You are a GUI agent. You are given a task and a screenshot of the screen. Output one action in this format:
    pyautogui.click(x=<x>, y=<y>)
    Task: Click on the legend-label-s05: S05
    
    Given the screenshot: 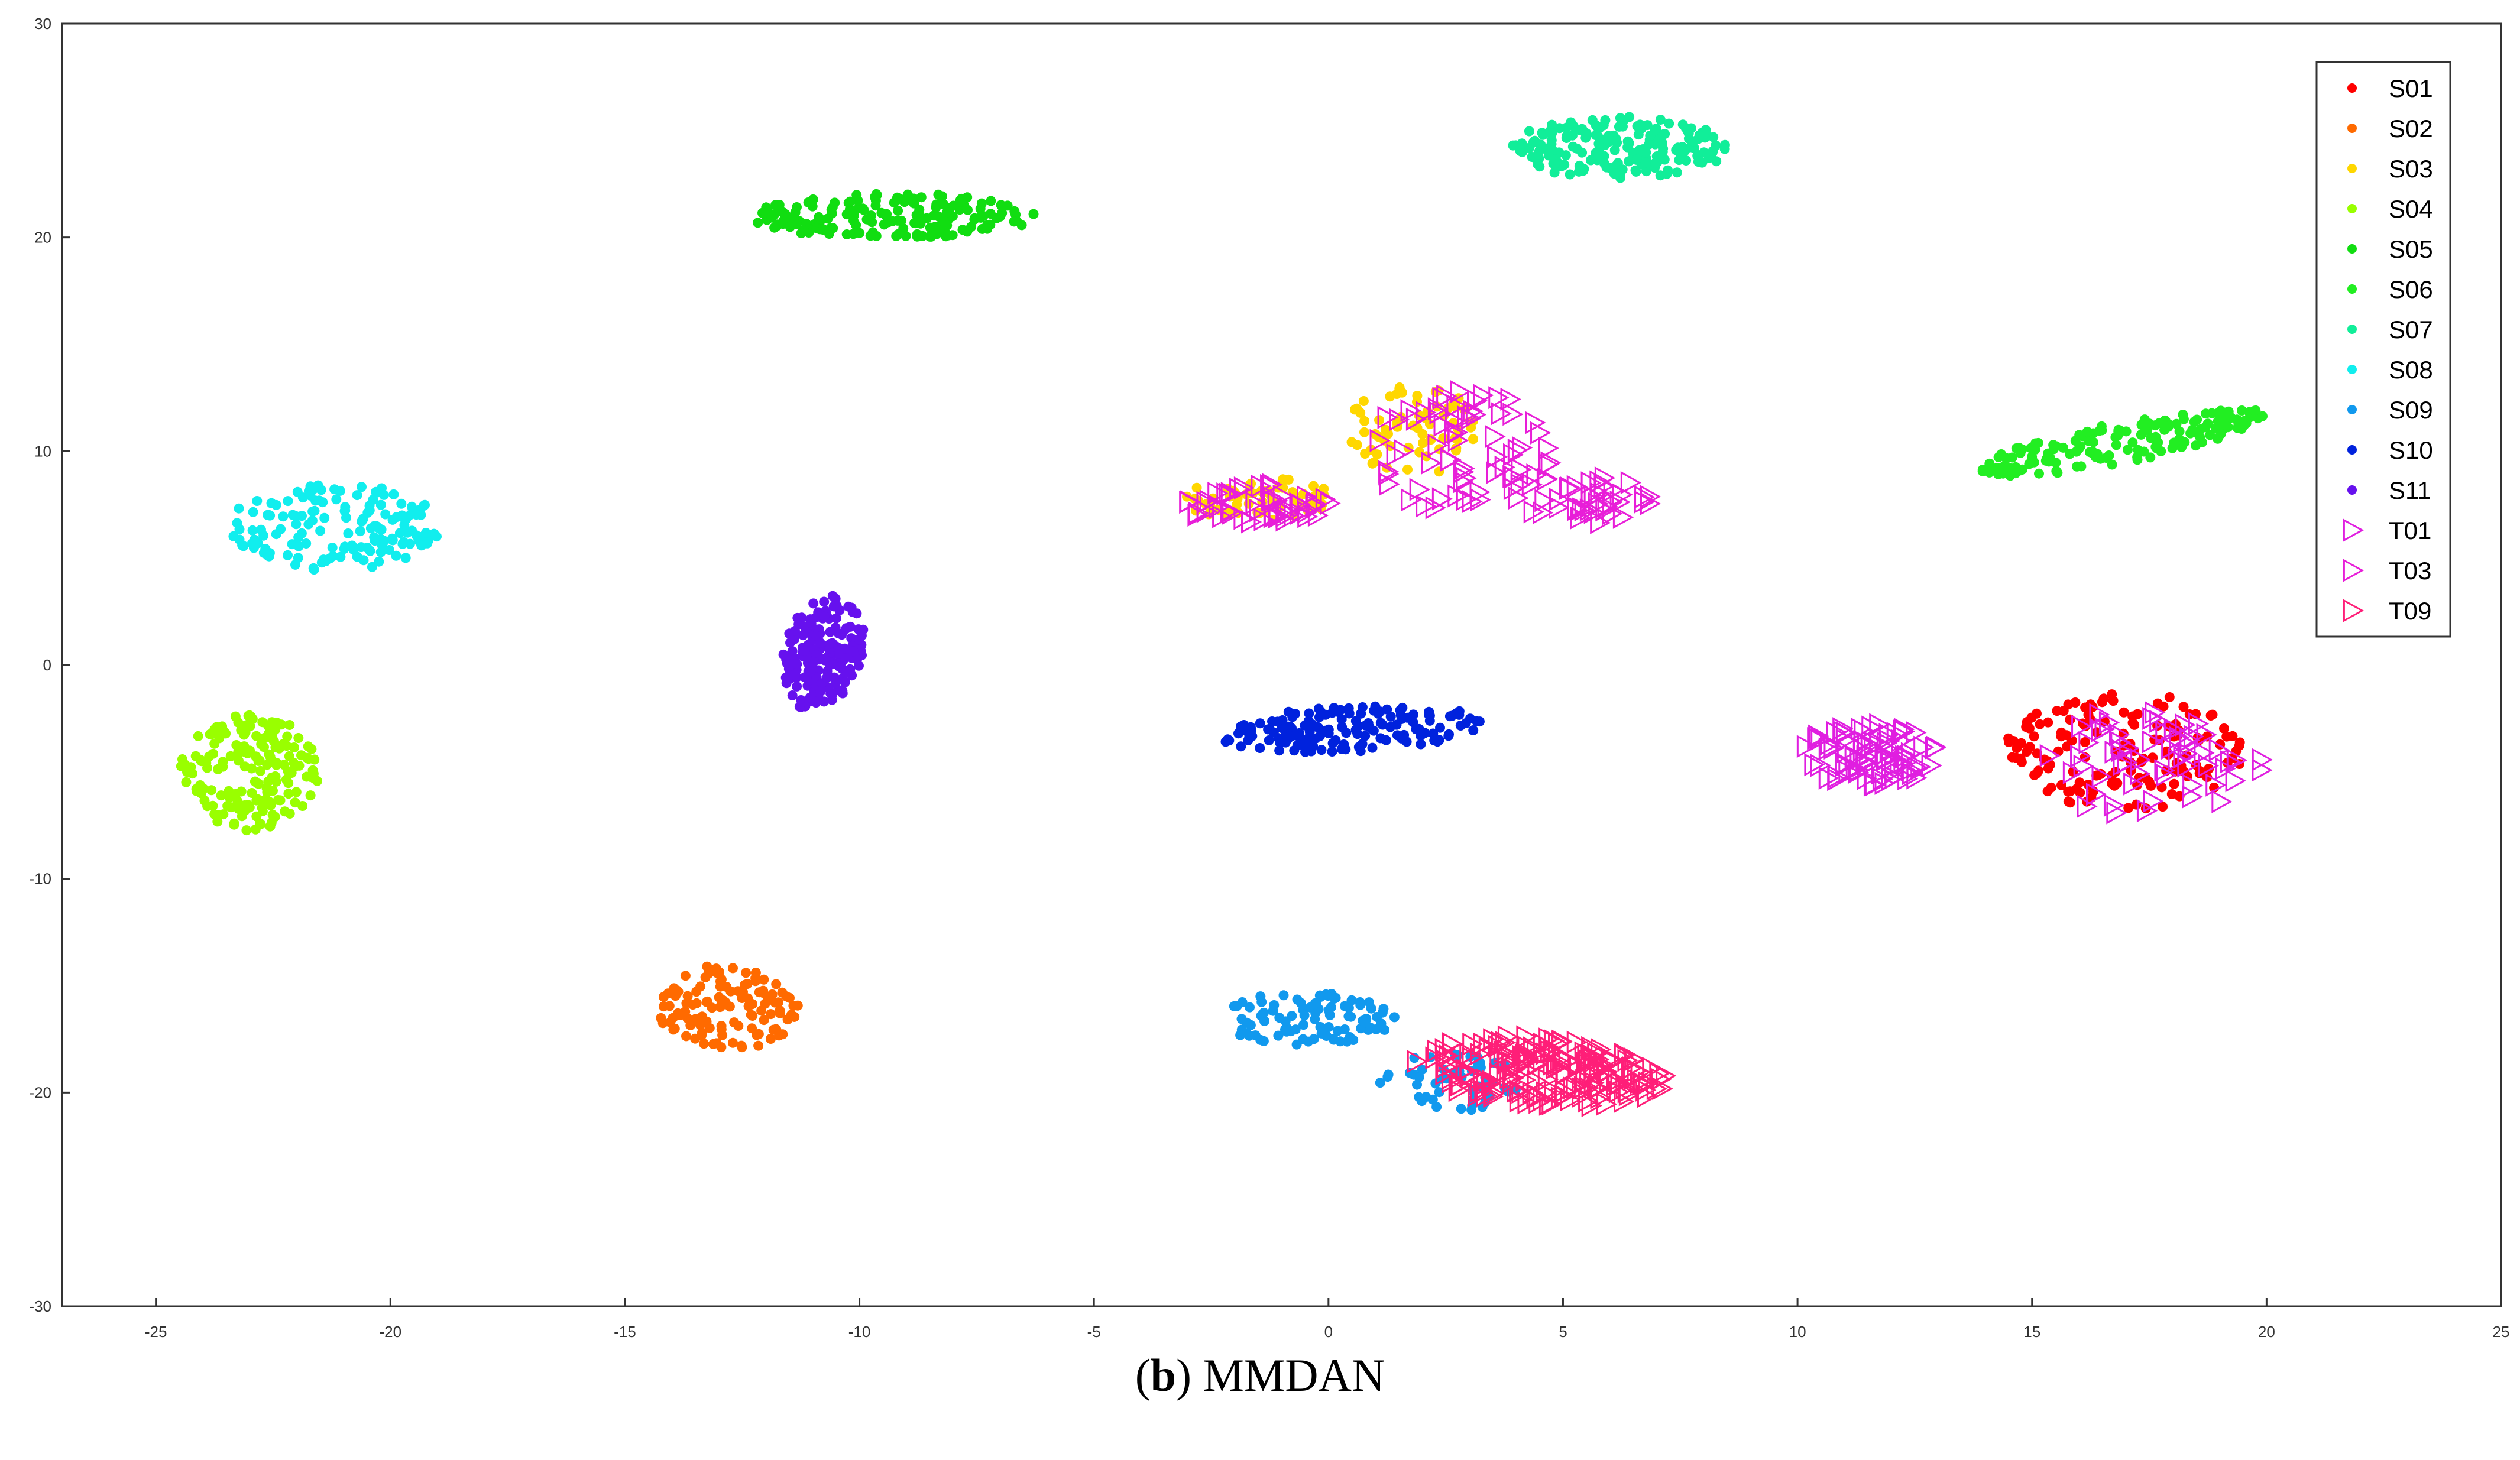 What is the action you would take?
    pyautogui.click(x=2411, y=249)
    